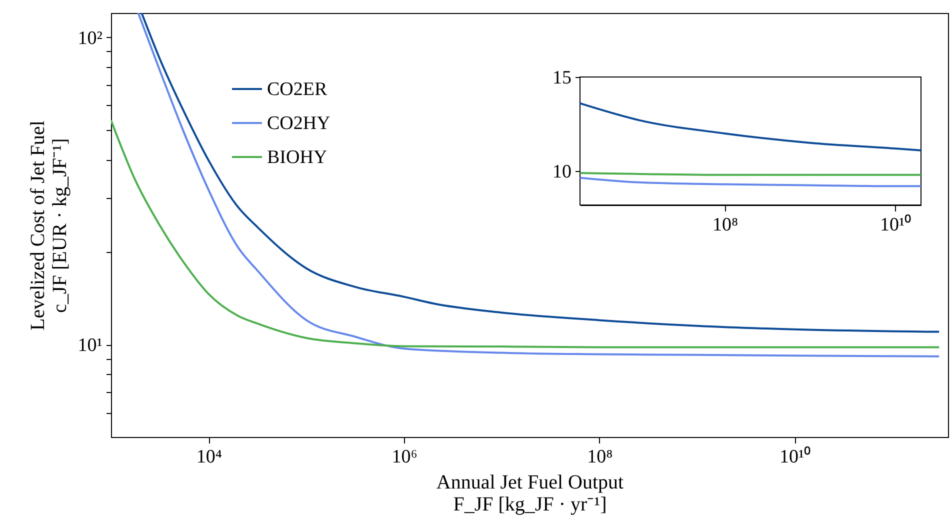  Describe the element at coordinates (562, 172) in the screenshot. I see `y-tick-label: 10` at that location.